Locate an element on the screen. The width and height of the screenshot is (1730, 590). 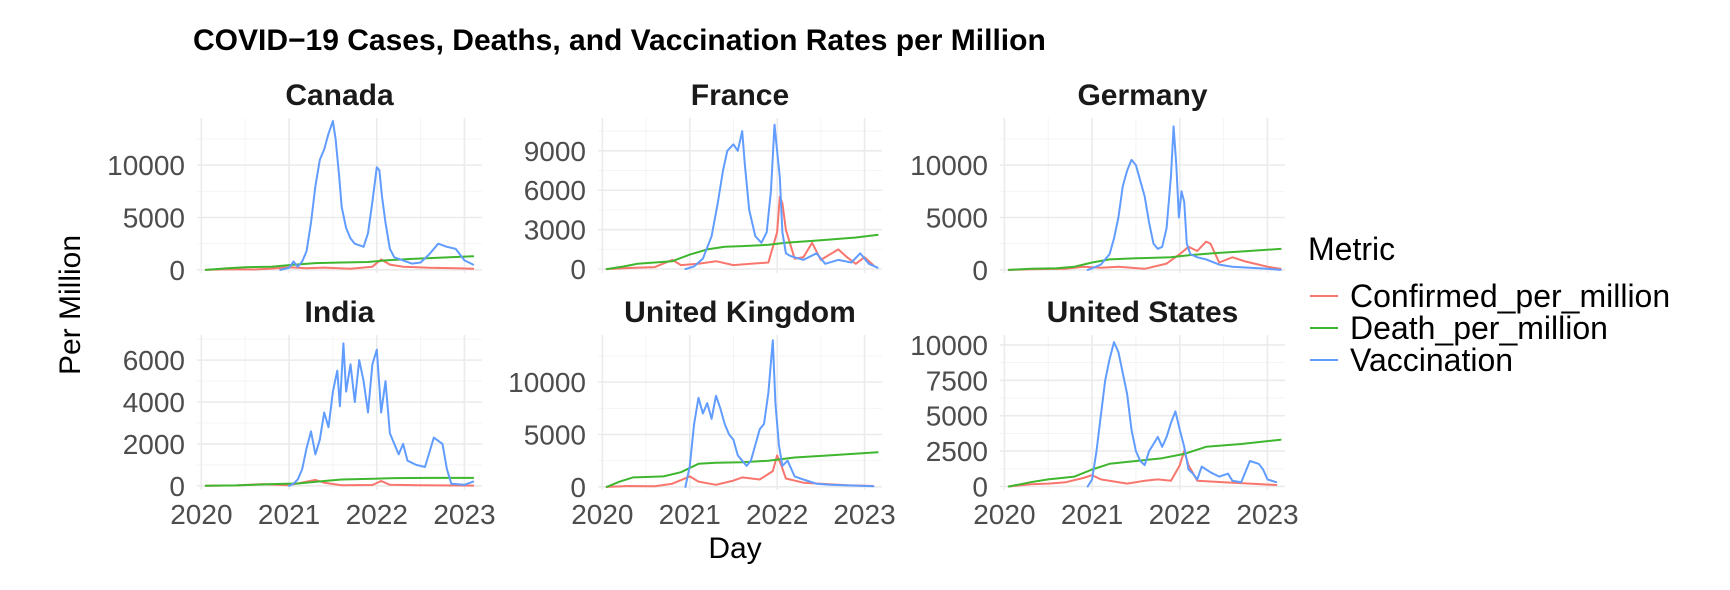
y-tick-label: 2000 is located at coordinates (154, 444).